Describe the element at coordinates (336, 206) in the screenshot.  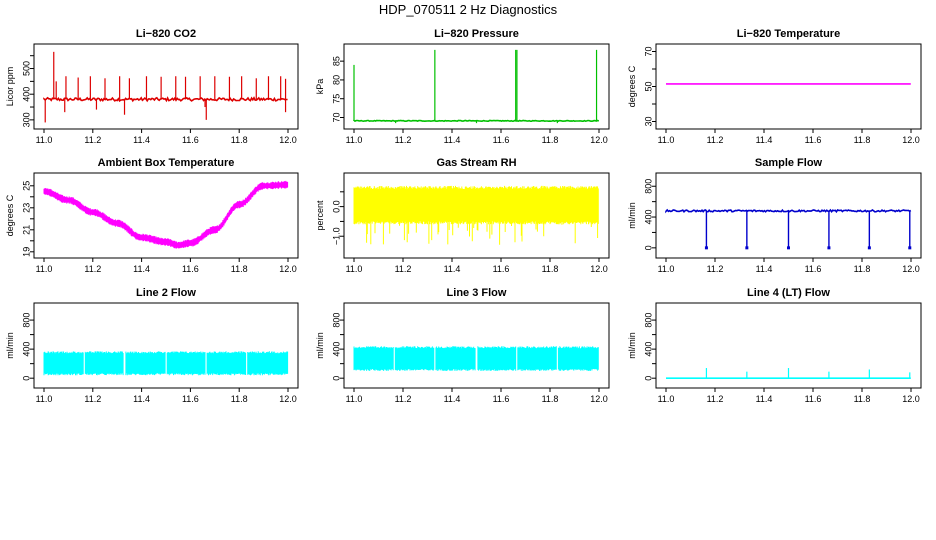
I see `y-tick-label: 0.0` at that location.